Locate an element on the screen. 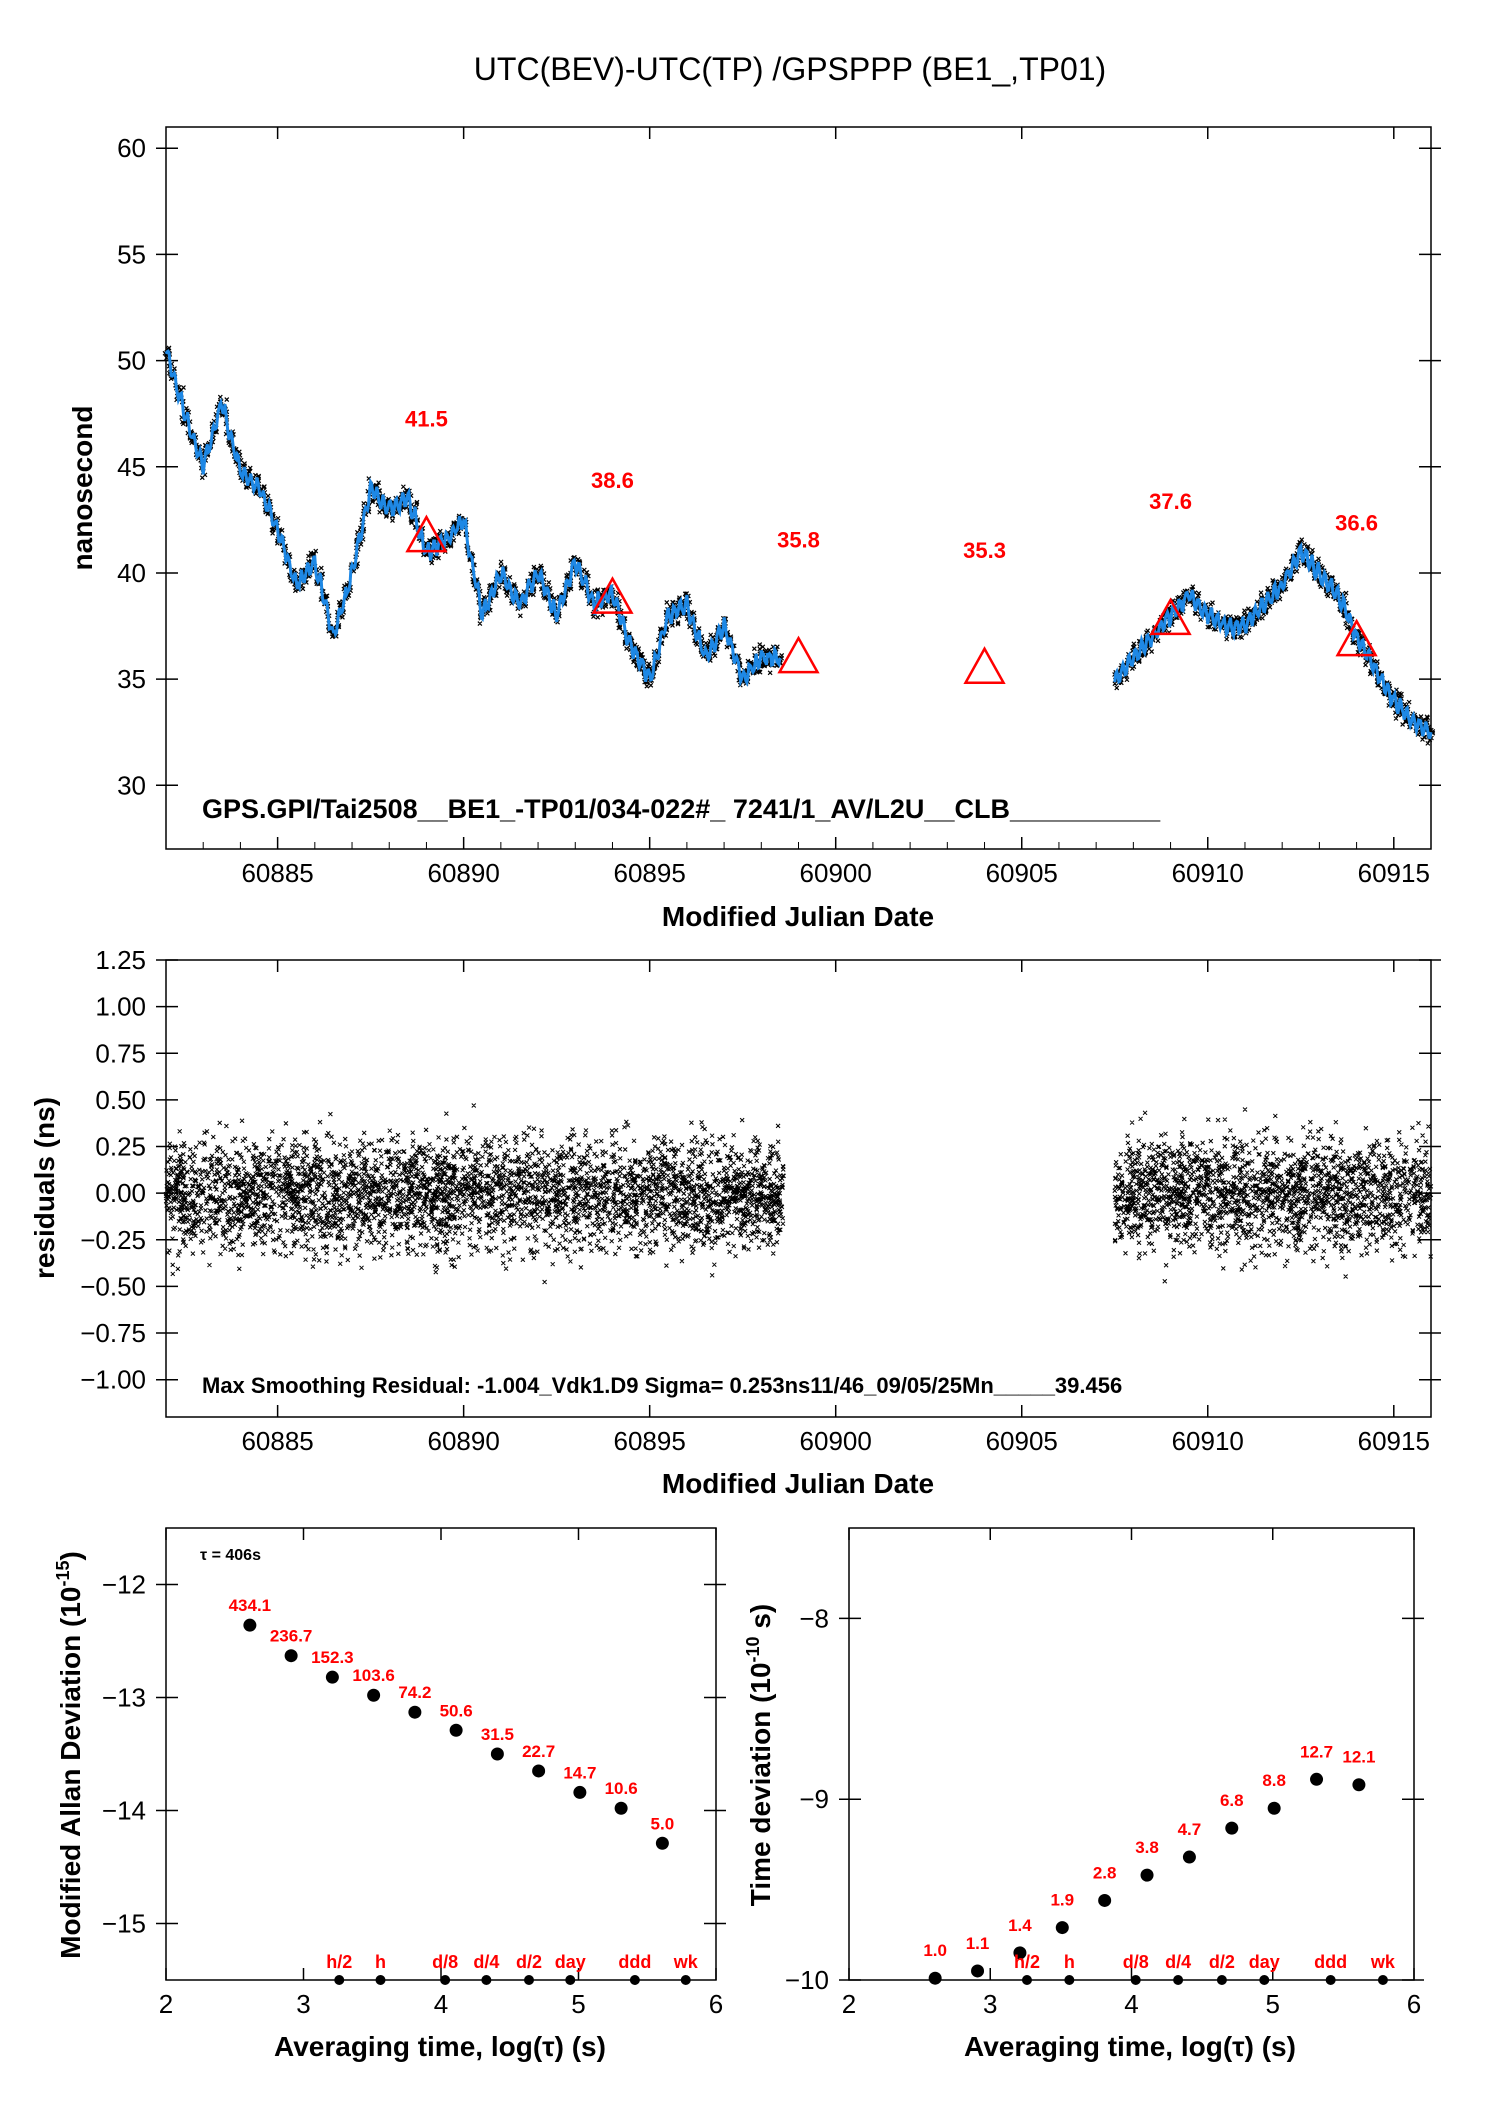  y-tick-label: 55 is located at coordinates (131, 254).